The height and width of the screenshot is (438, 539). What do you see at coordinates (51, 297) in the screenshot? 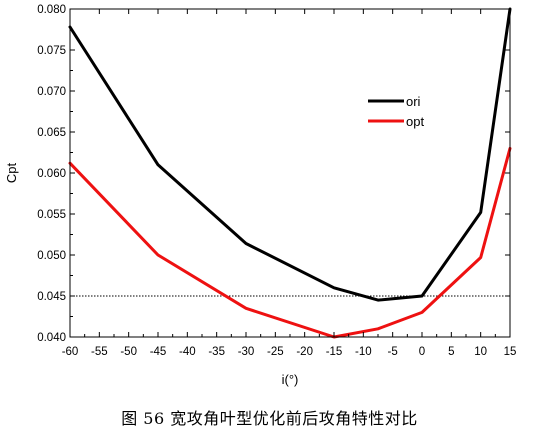
I see `y-tick-label: 0.045` at bounding box center [51, 297].